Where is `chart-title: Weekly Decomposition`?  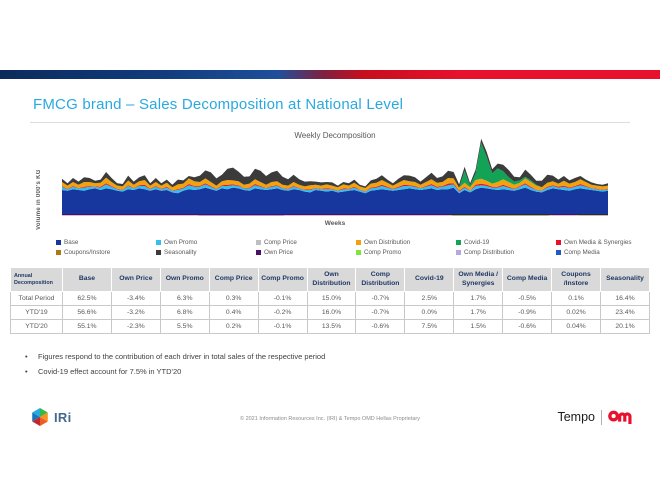
chart-title: Weekly Decomposition is located at coordinates (335, 135).